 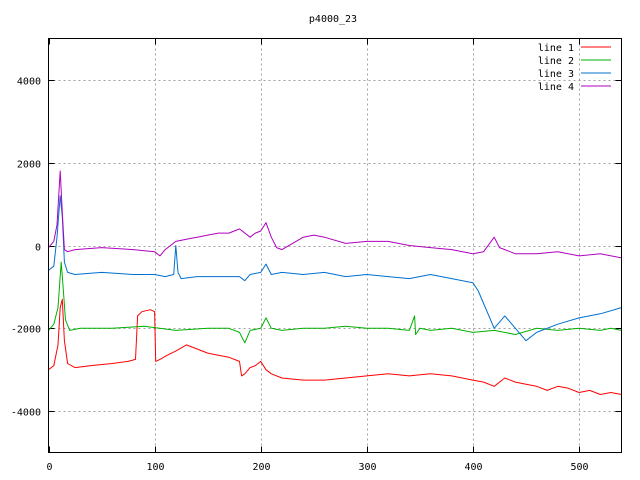 What do you see at coordinates (38, 248) in the screenshot?
I see `y-tick-label: 0` at bounding box center [38, 248].